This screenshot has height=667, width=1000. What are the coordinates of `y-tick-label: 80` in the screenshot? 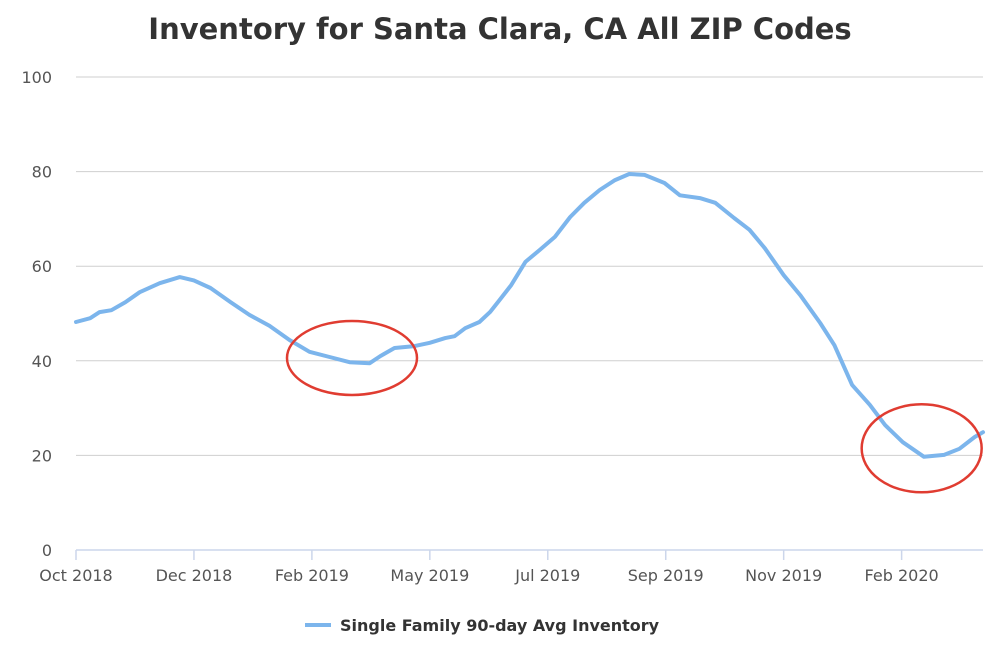 It's located at (42, 172).